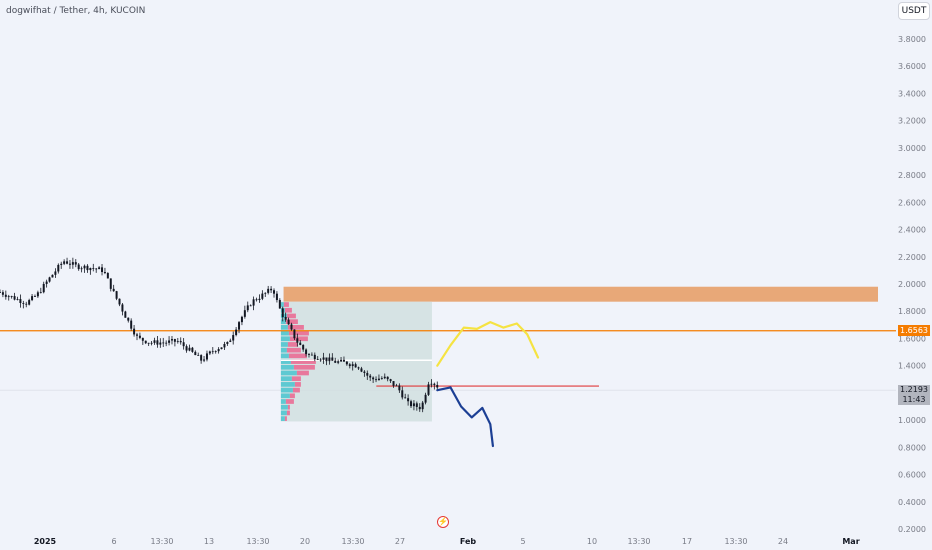 The width and height of the screenshot is (932, 550). What do you see at coordinates (912, 529) in the screenshot?
I see `y-tick-label: 0.2000` at bounding box center [912, 529].